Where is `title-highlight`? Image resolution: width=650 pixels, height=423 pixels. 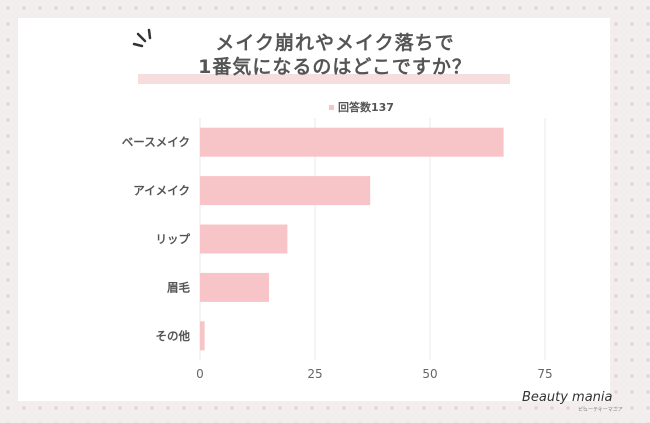 title-highlight is located at coordinates (324, 79).